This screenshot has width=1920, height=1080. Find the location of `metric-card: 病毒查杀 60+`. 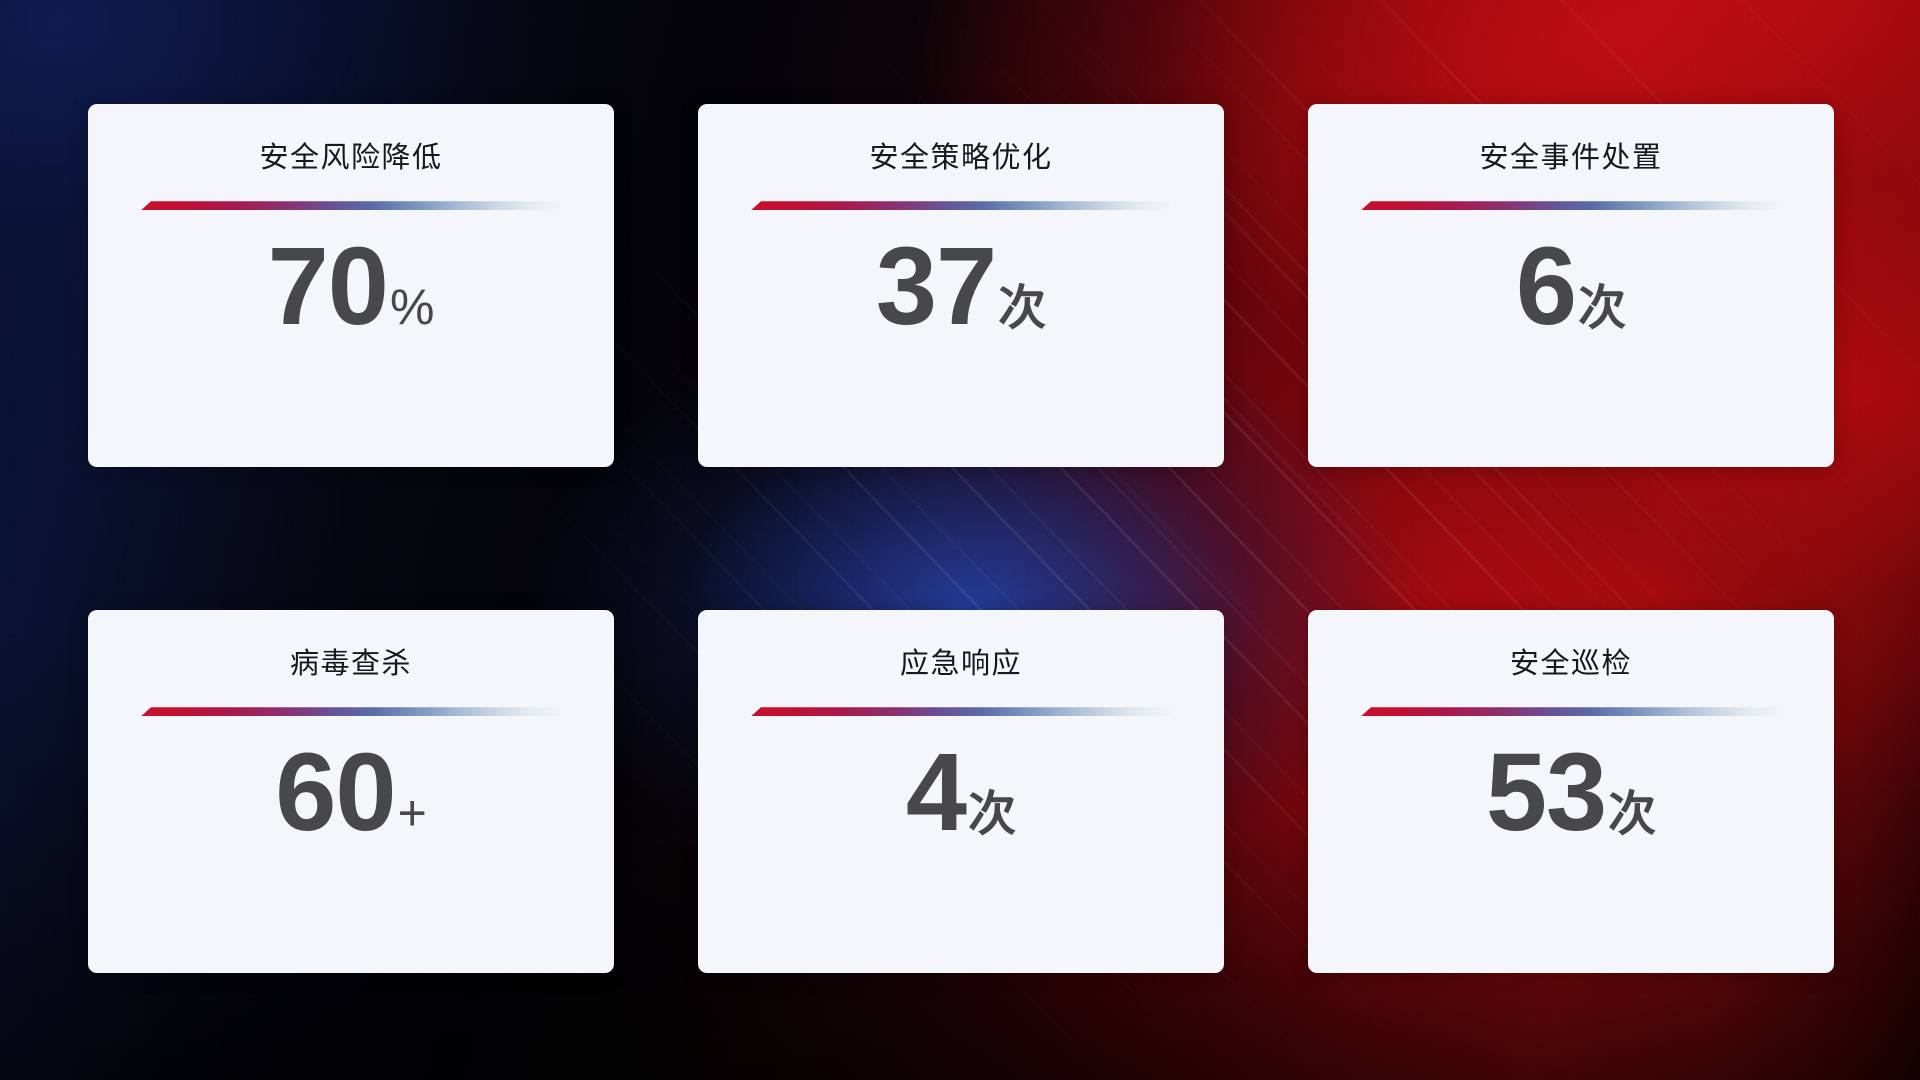

metric-card: 病毒查杀 60+ is located at coordinates (351, 791).